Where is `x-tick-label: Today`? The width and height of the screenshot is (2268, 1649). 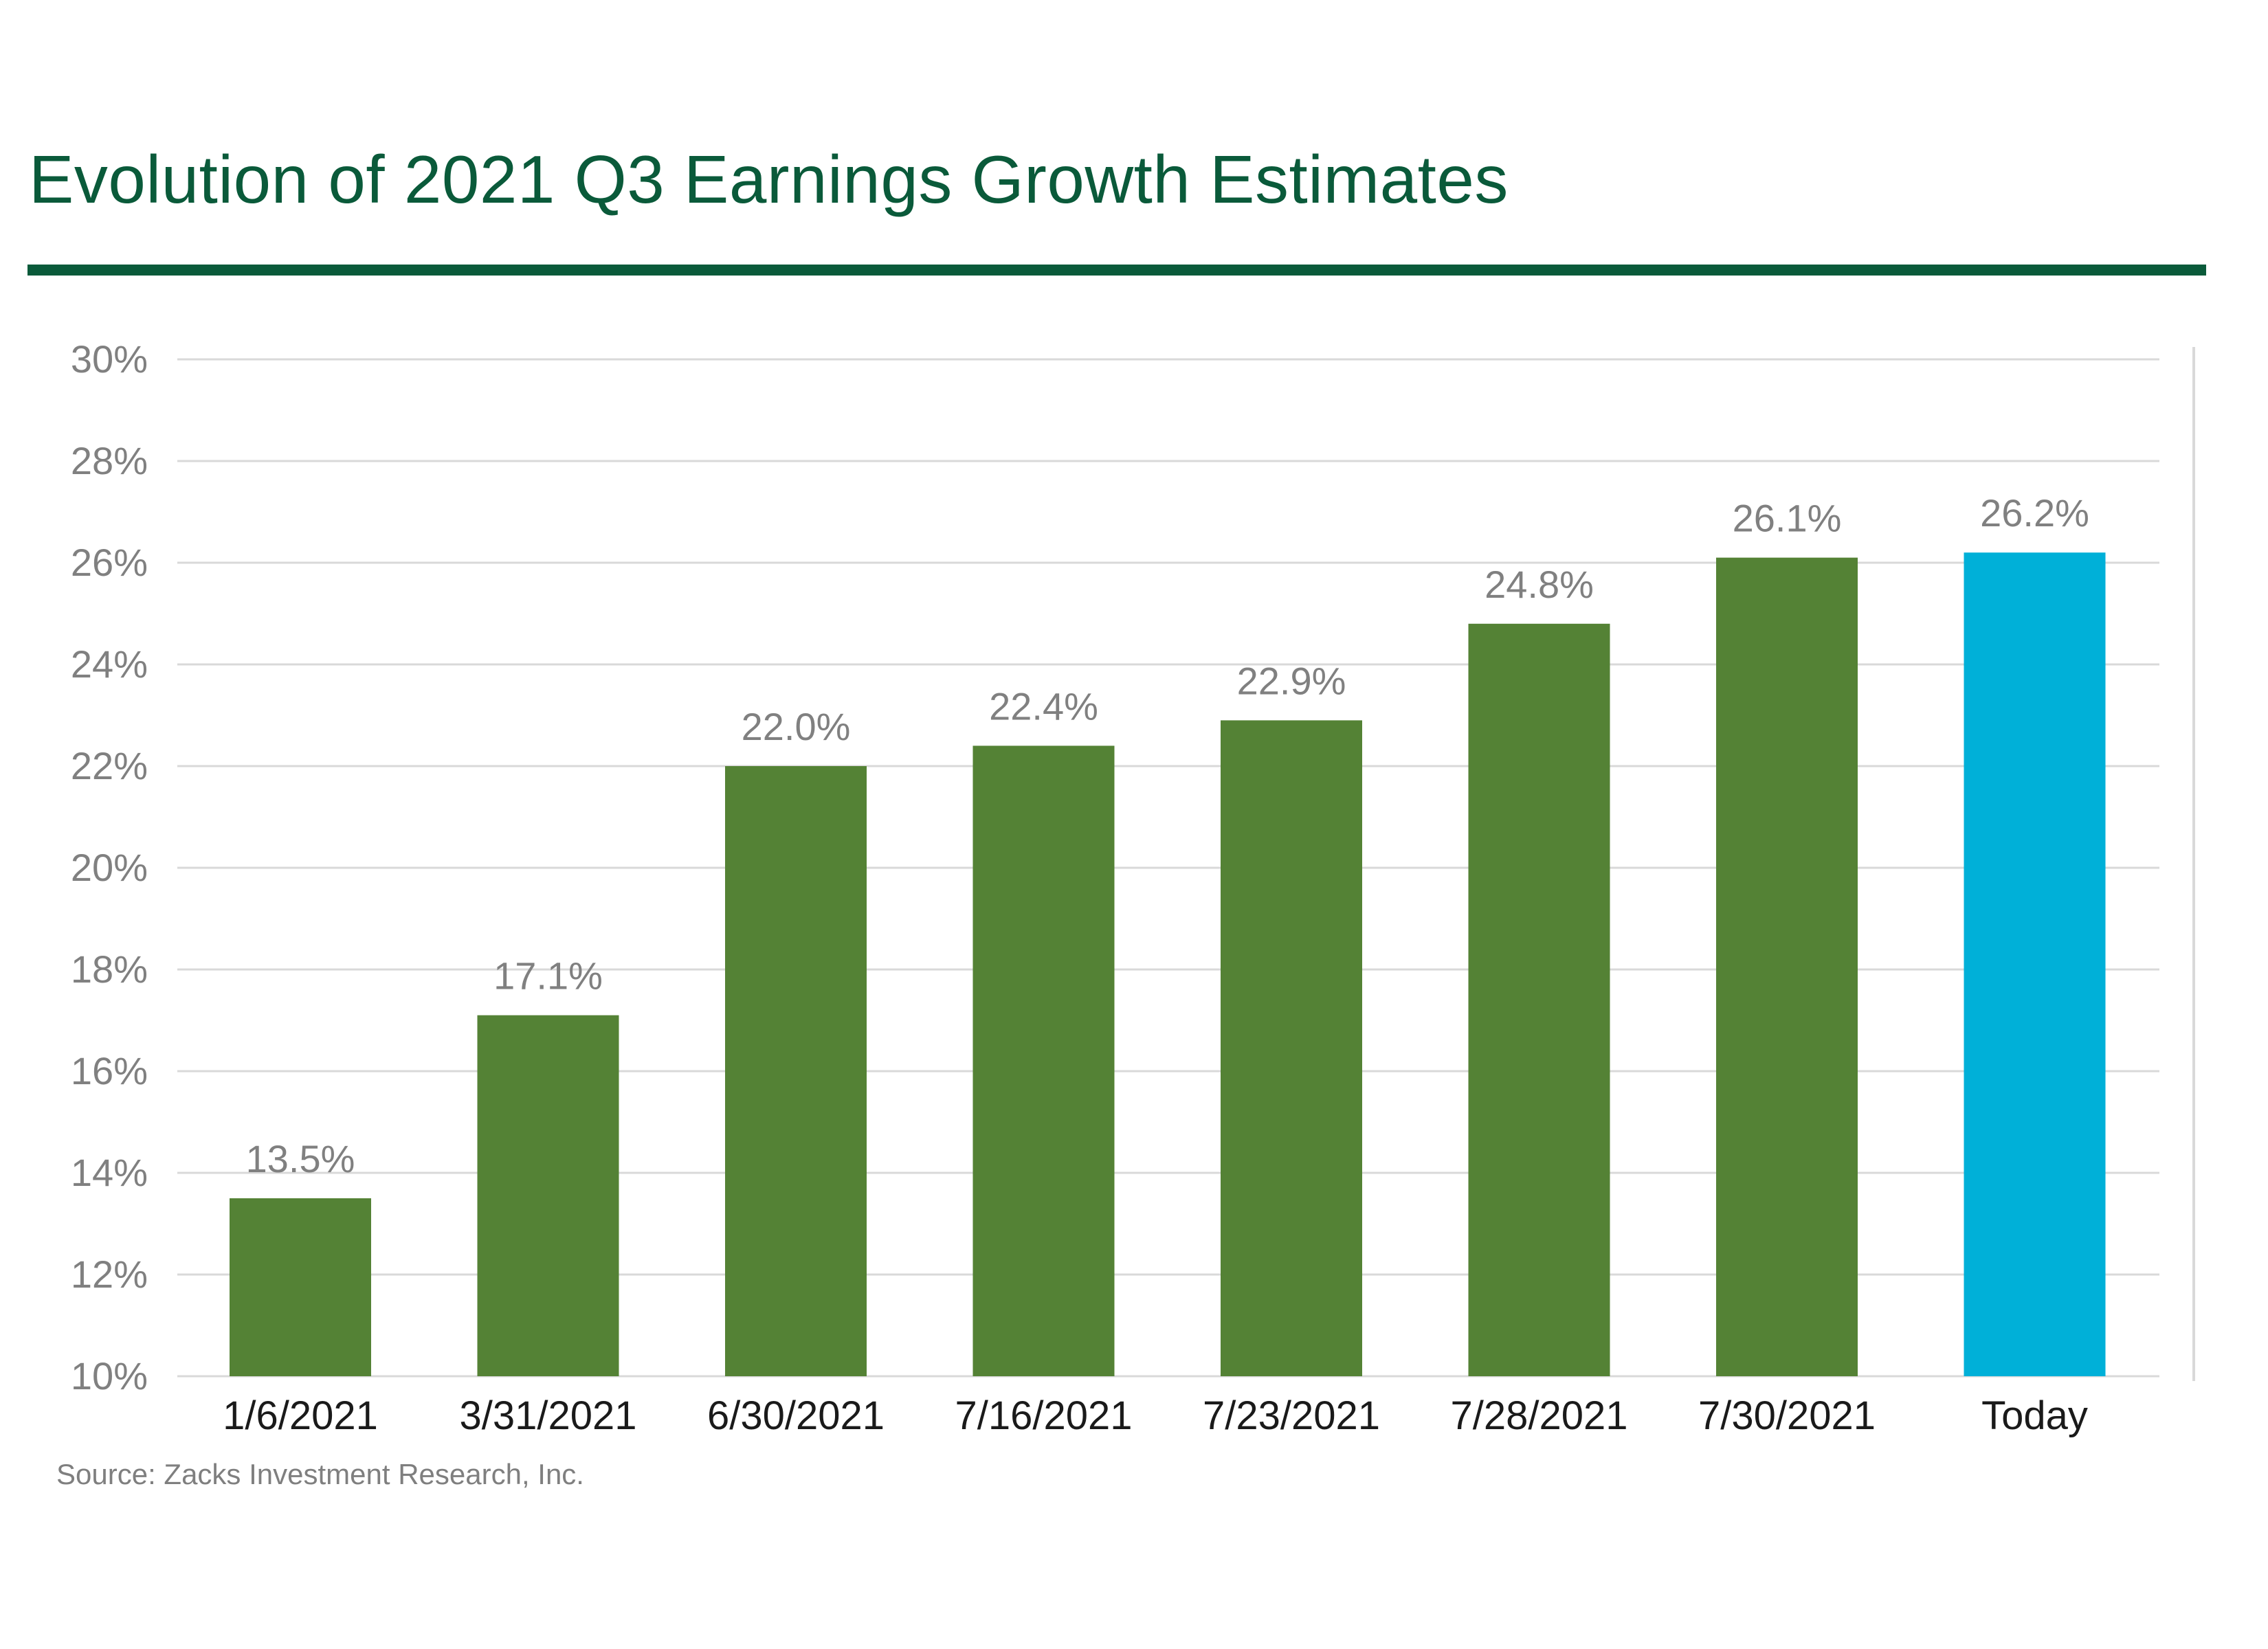 x-tick-label: Today is located at coordinates (2034, 1415).